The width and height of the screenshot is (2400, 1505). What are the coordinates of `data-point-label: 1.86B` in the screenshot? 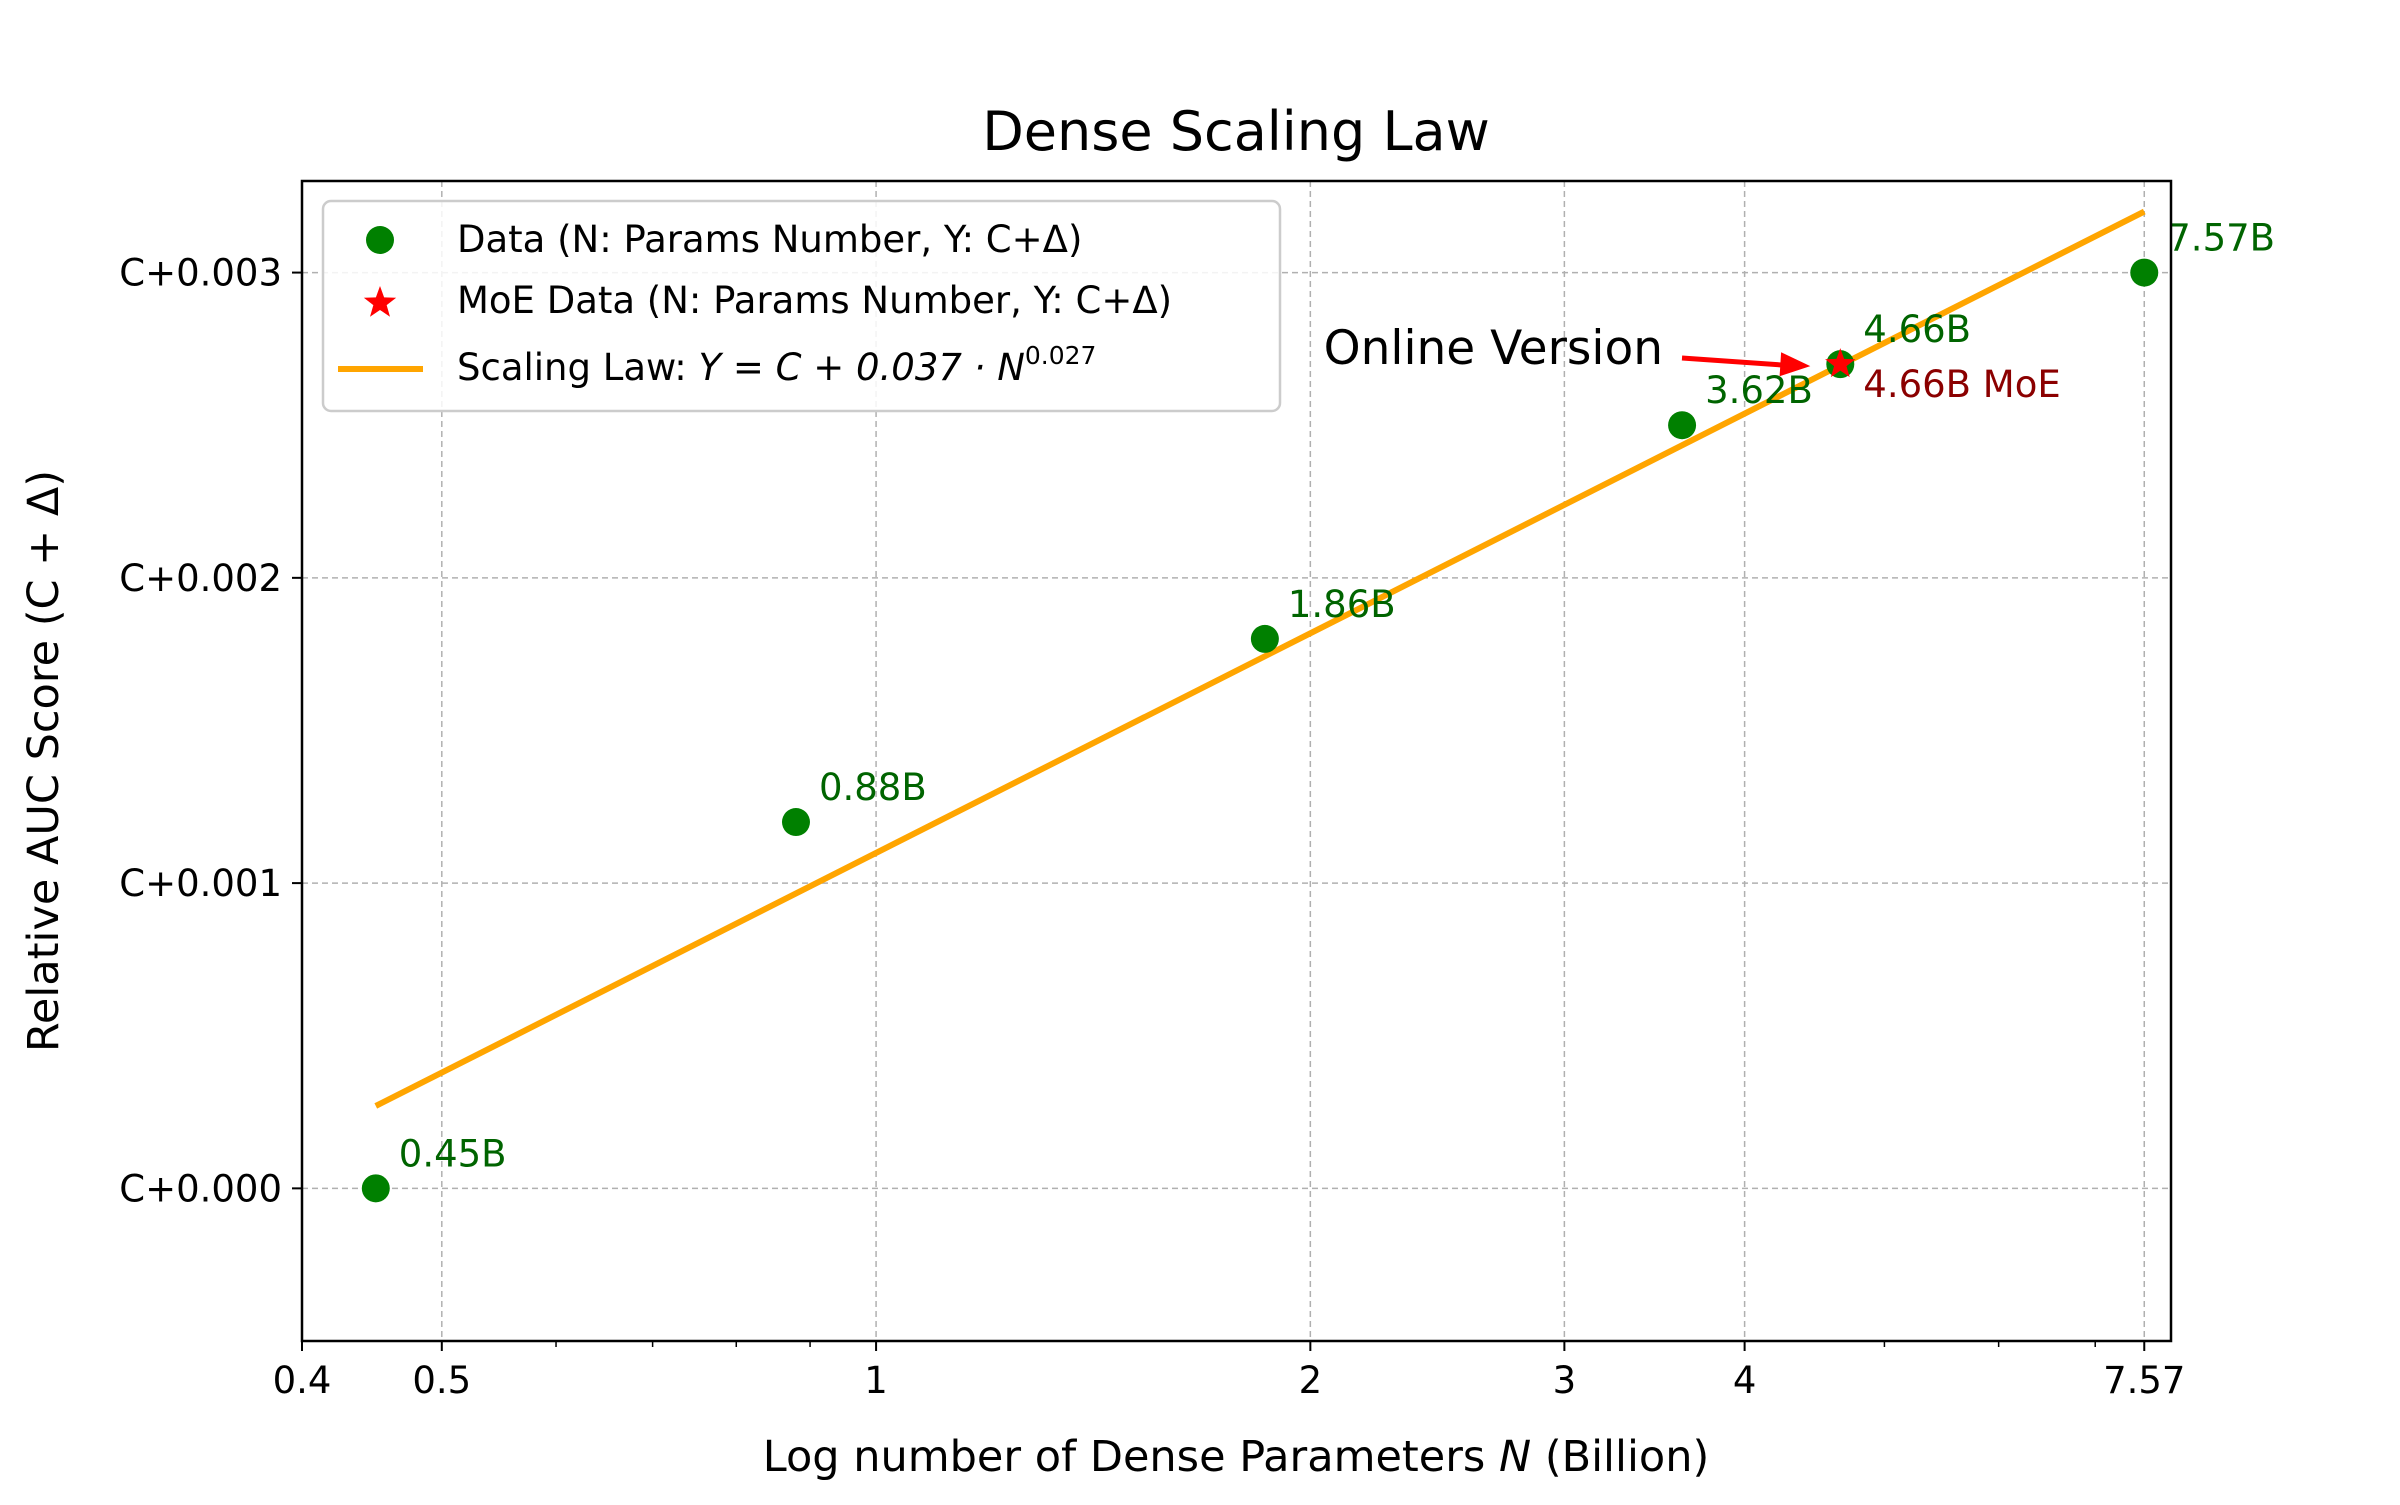 It's located at (1342, 604).